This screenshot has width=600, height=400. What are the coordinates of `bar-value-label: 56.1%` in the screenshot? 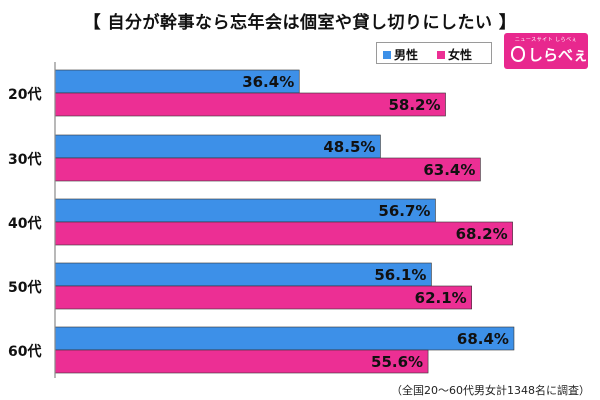 It's located at (400, 275).